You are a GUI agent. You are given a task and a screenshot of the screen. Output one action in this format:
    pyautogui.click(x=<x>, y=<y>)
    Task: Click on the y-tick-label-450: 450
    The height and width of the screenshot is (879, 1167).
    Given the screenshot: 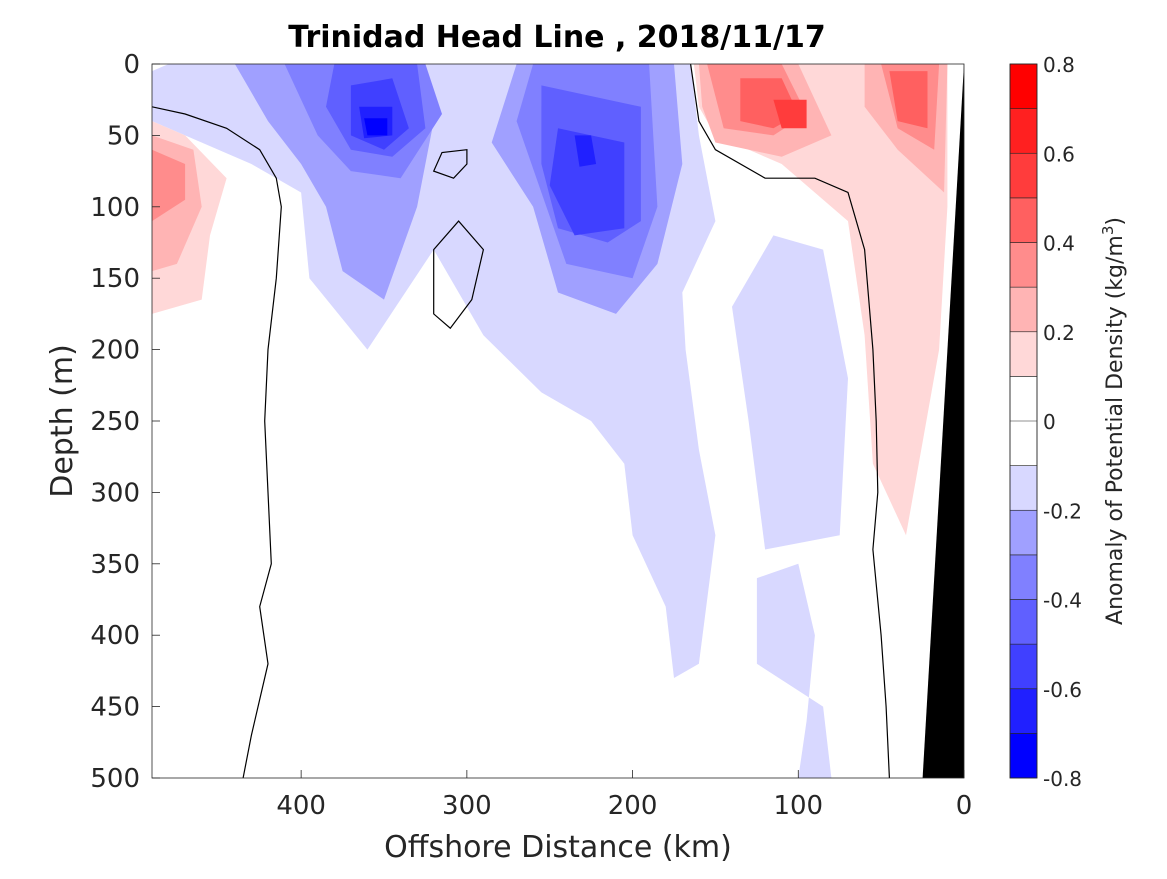 What is the action you would take?
    pyautogui.click(x=115, y=708)
    